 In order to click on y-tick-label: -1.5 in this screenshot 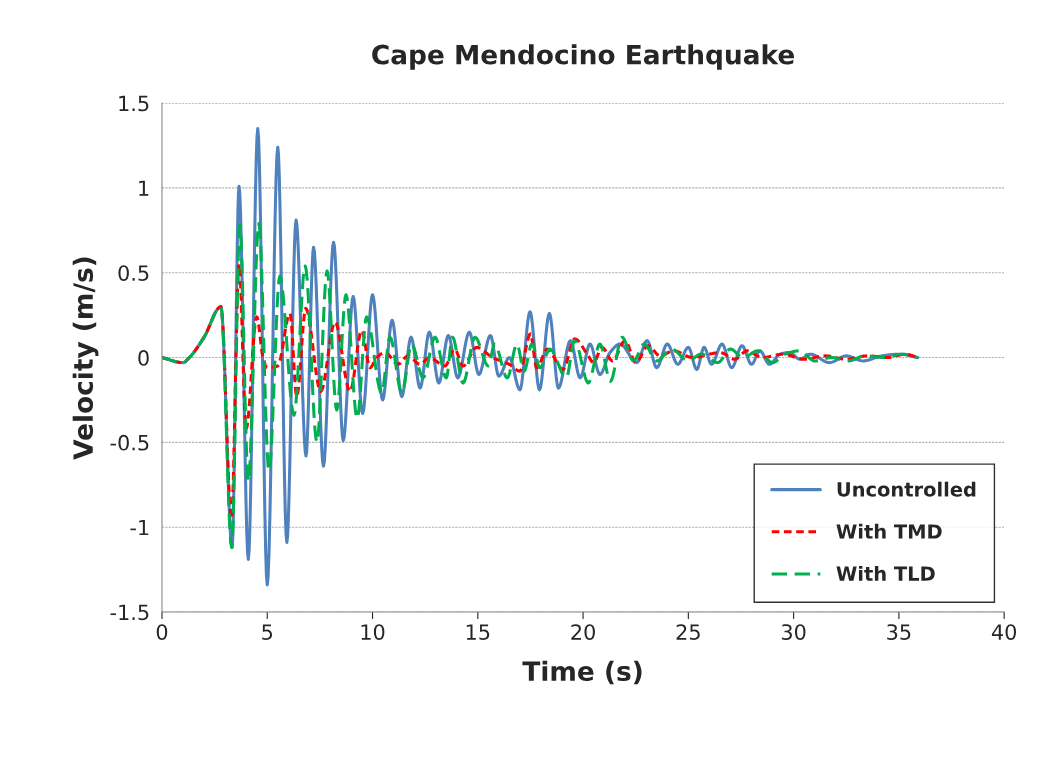, I will do `click(129, 612)`.